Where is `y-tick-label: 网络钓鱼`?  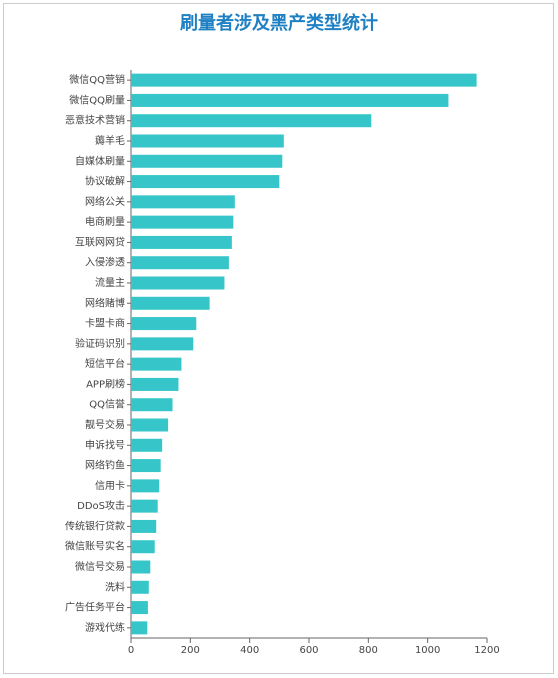 y-tick-label: 网络钓鱼 is located at coordinates (105, 465).